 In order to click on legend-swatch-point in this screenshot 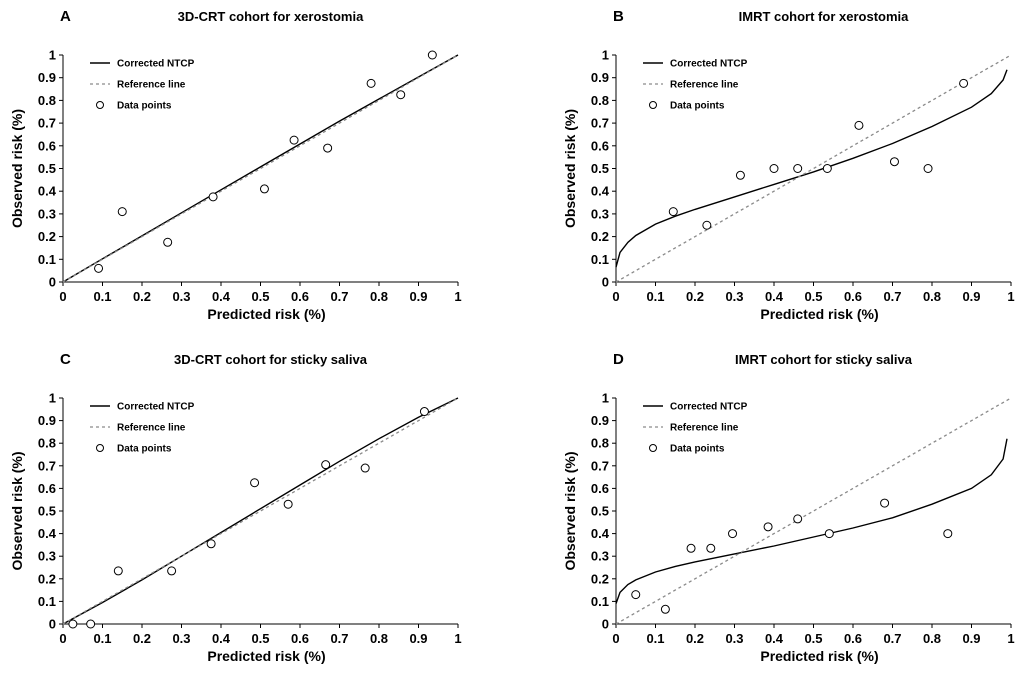, I will do `click(653, 448)`.